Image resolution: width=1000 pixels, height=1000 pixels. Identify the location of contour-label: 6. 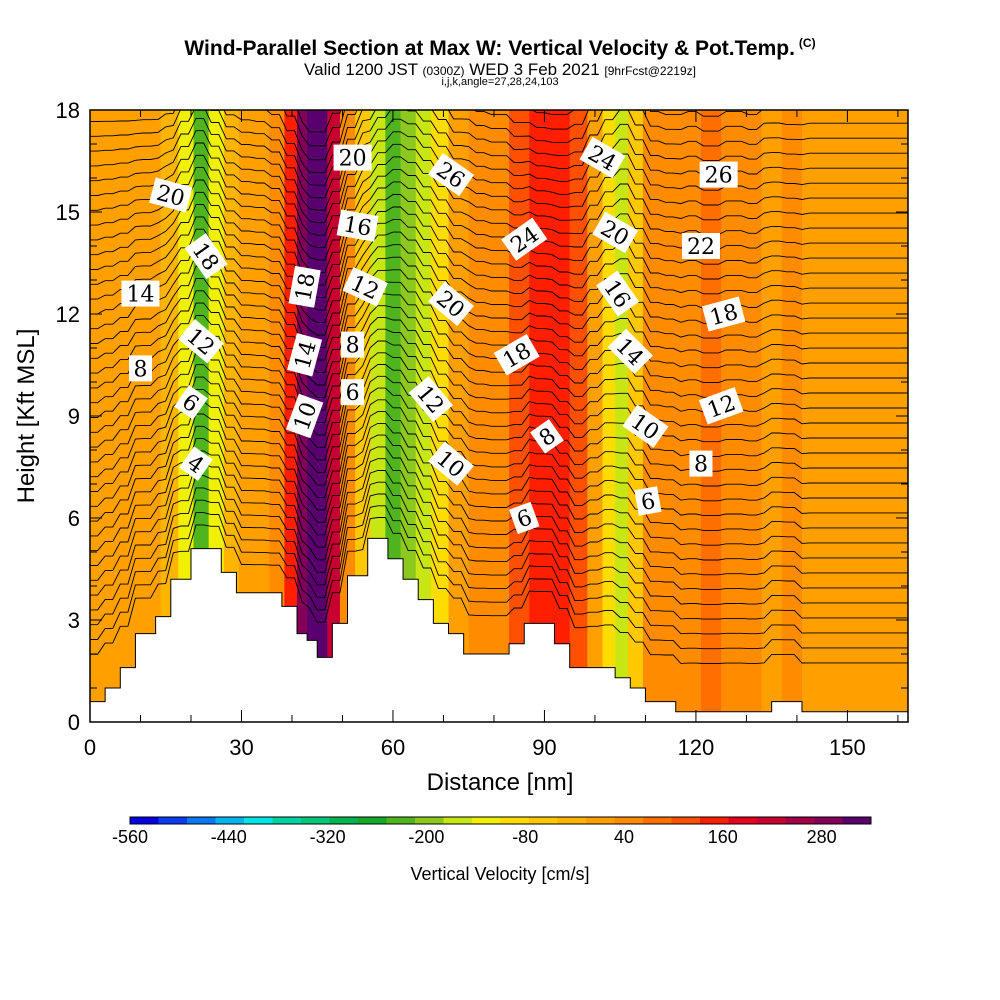
(524, 518).